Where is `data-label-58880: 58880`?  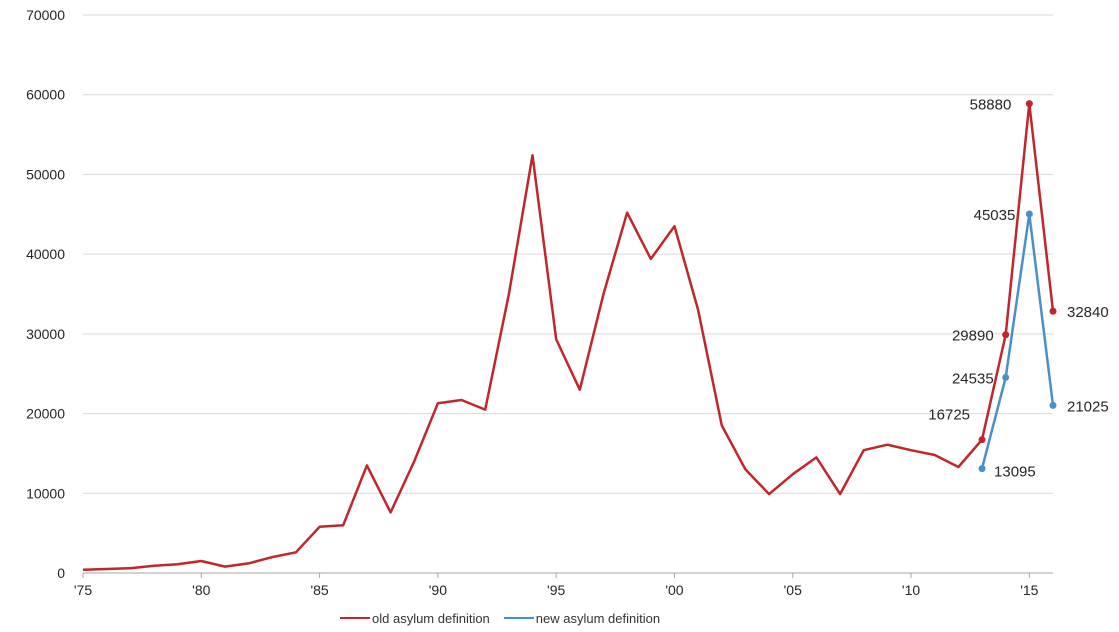
data-label-58880: 58880 is located at coordinates (991, 105).